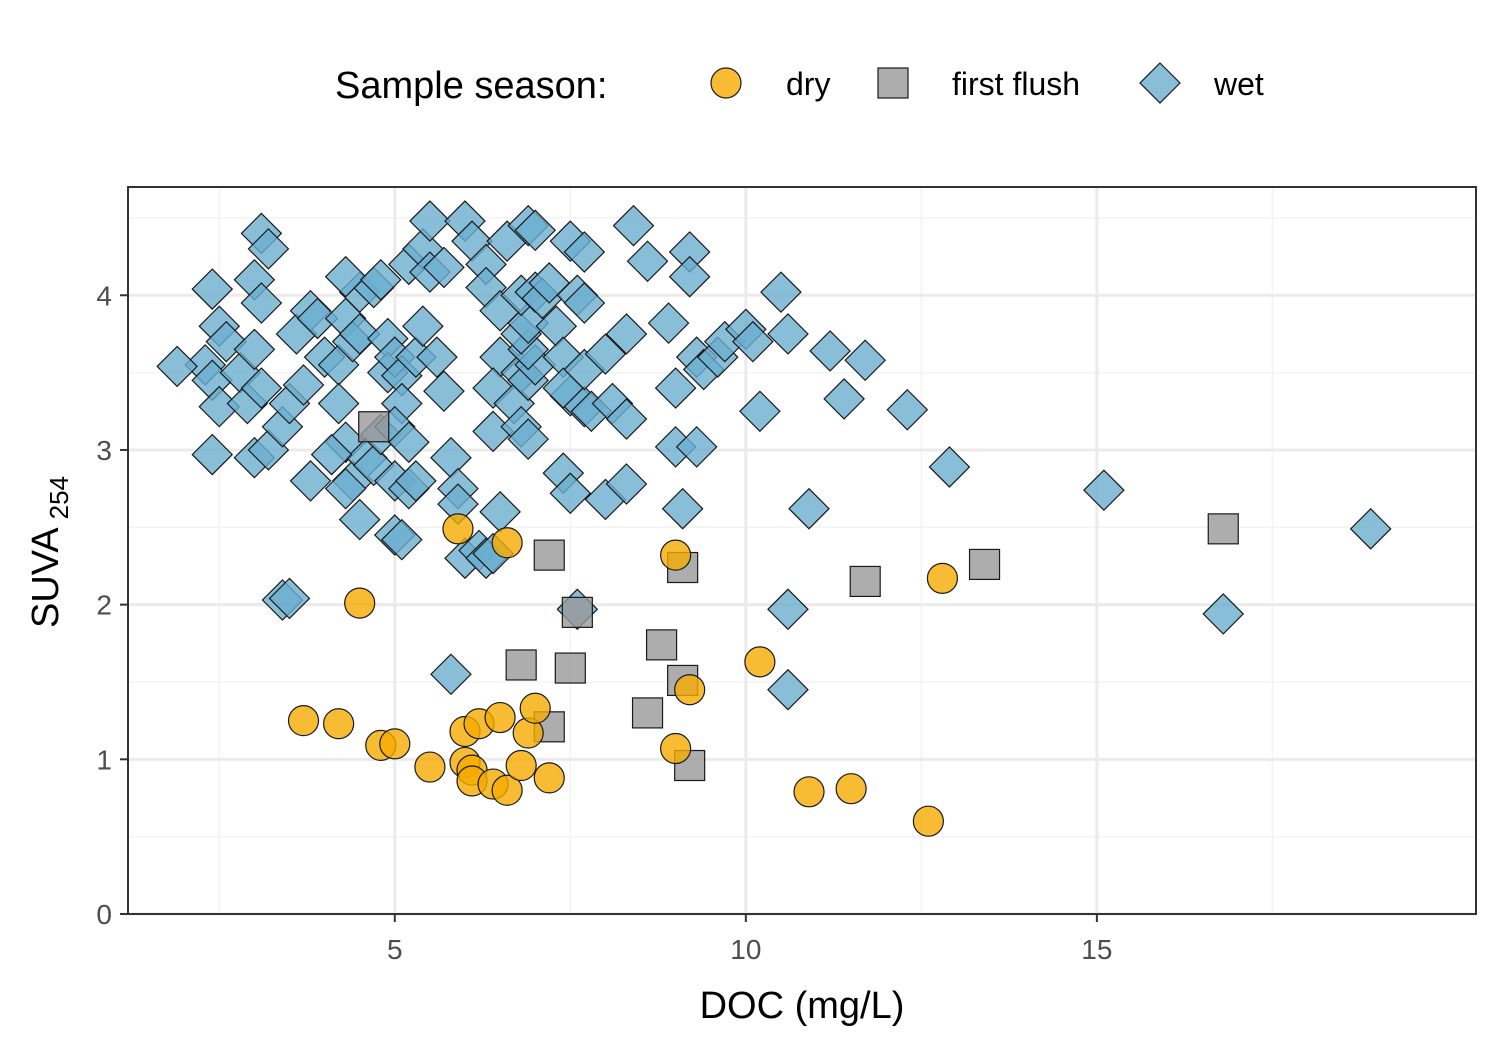 This screenshot has width=1500, height=1050. What do you see at coordinates (770, 84) in the screenshot?
I see `legend-item-dry: dry` at bounding box center [770, 84].